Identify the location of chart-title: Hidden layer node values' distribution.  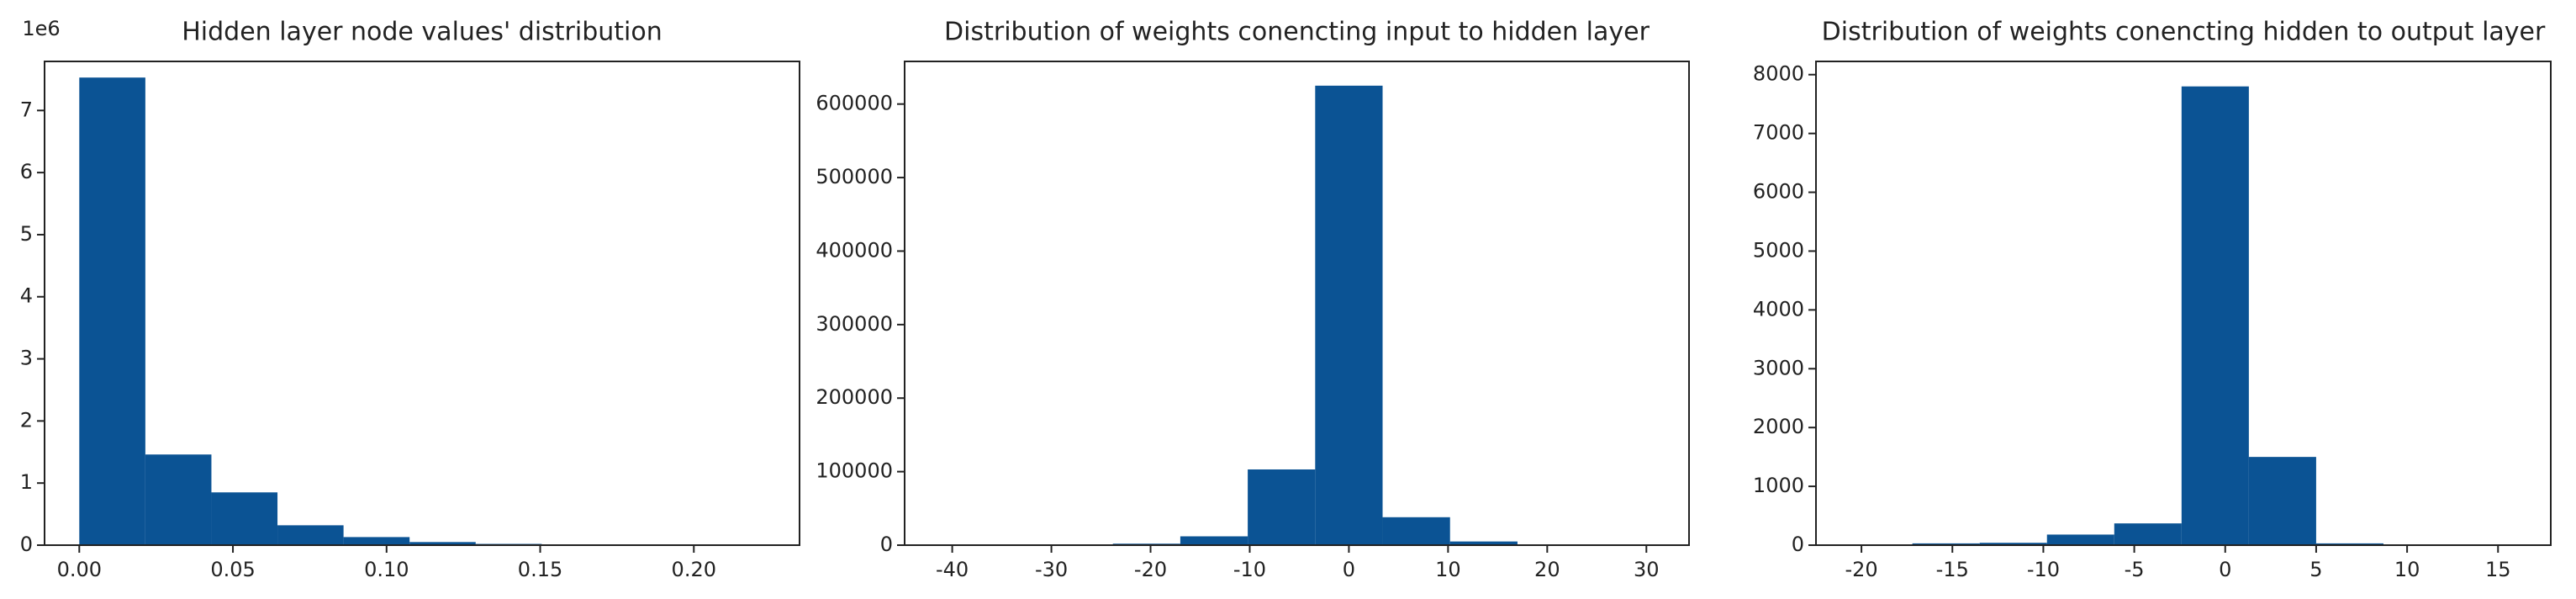
(422, 32).